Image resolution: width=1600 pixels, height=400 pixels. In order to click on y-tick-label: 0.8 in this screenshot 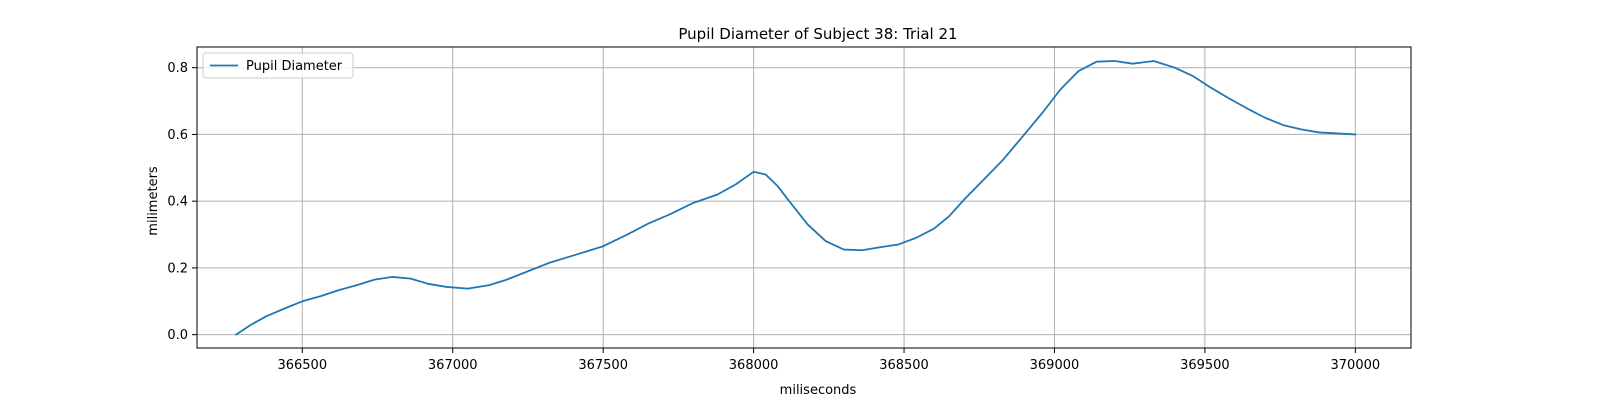, I will do `click(177, 68)`.